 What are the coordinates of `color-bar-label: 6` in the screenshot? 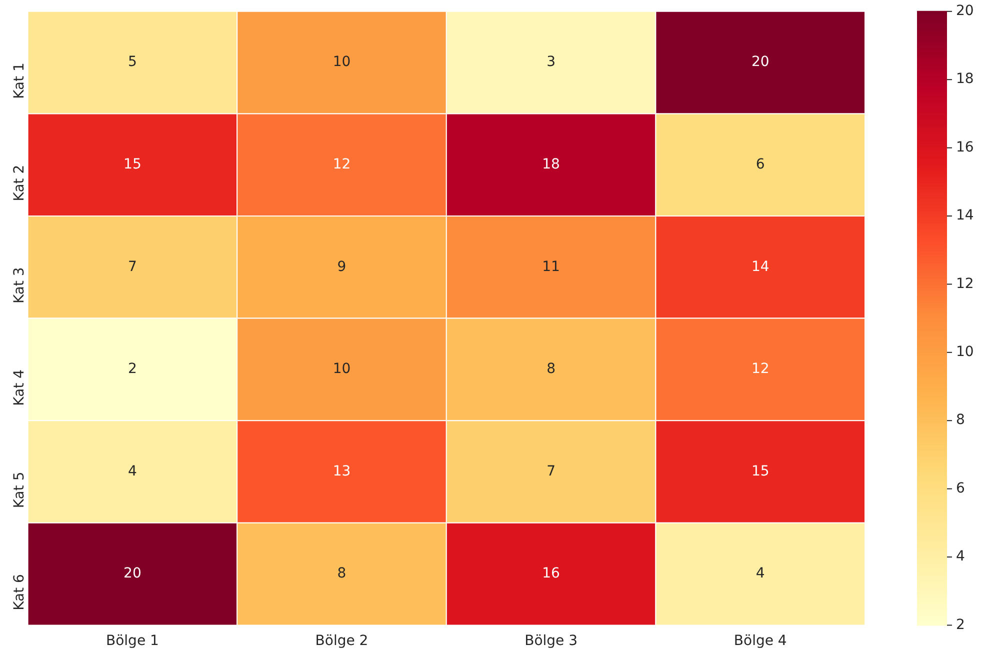 It's located at (960, 488).